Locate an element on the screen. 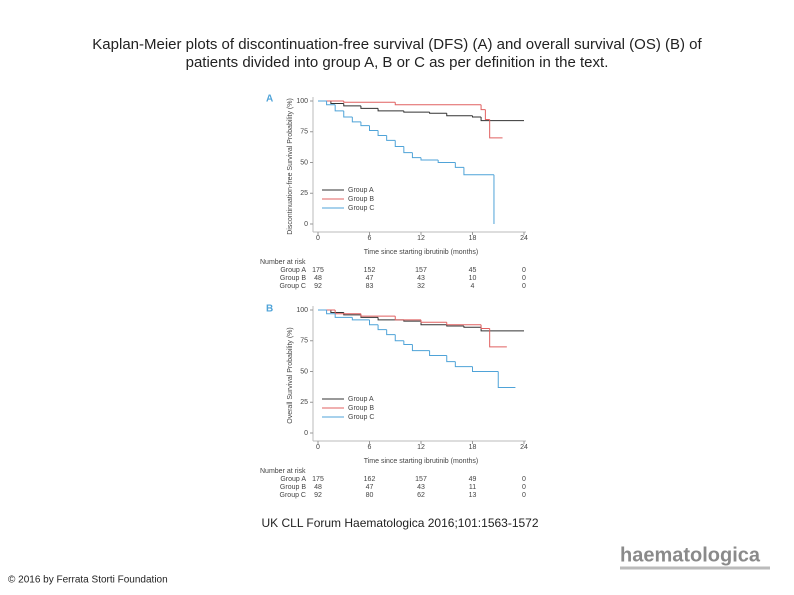 Image resolution: width=794 pixels, height=595 pixels. panel-label: B is located at coordinates (269, 309).